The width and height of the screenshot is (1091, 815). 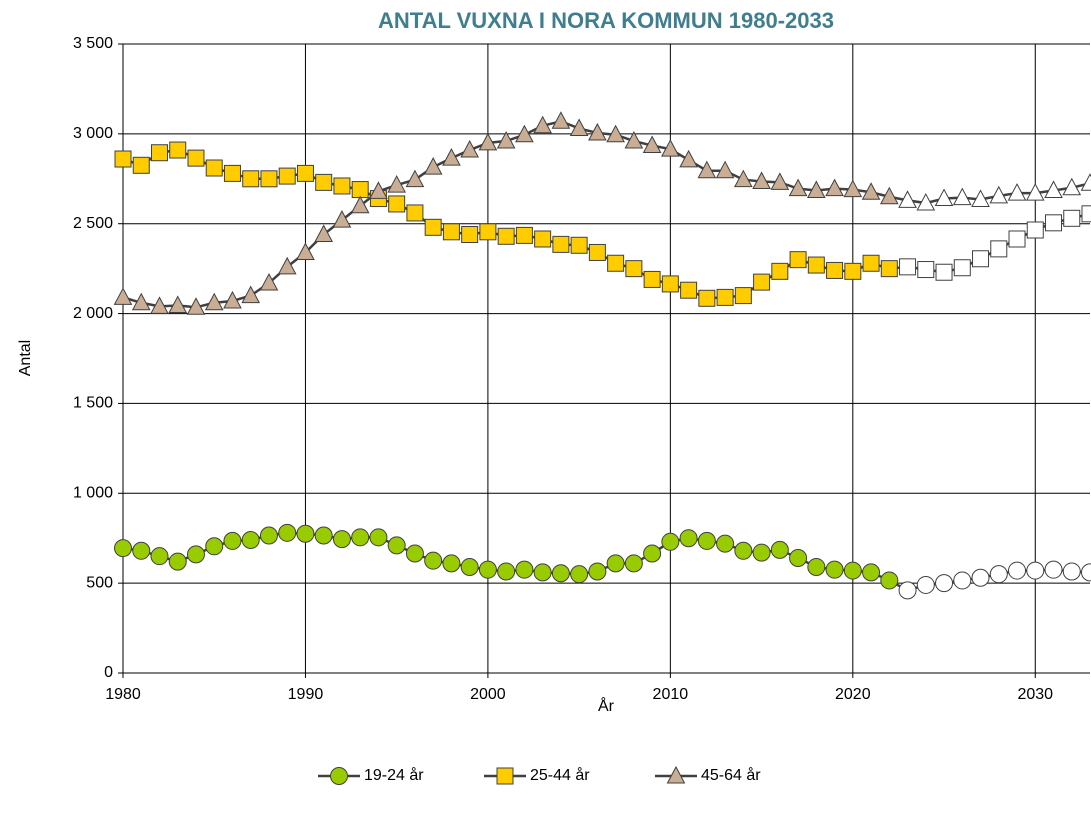 What do you see at coordinates (25, 358) in the screenshot?
I see `y-axis-label: Antal` at bounding box center [25, 358].